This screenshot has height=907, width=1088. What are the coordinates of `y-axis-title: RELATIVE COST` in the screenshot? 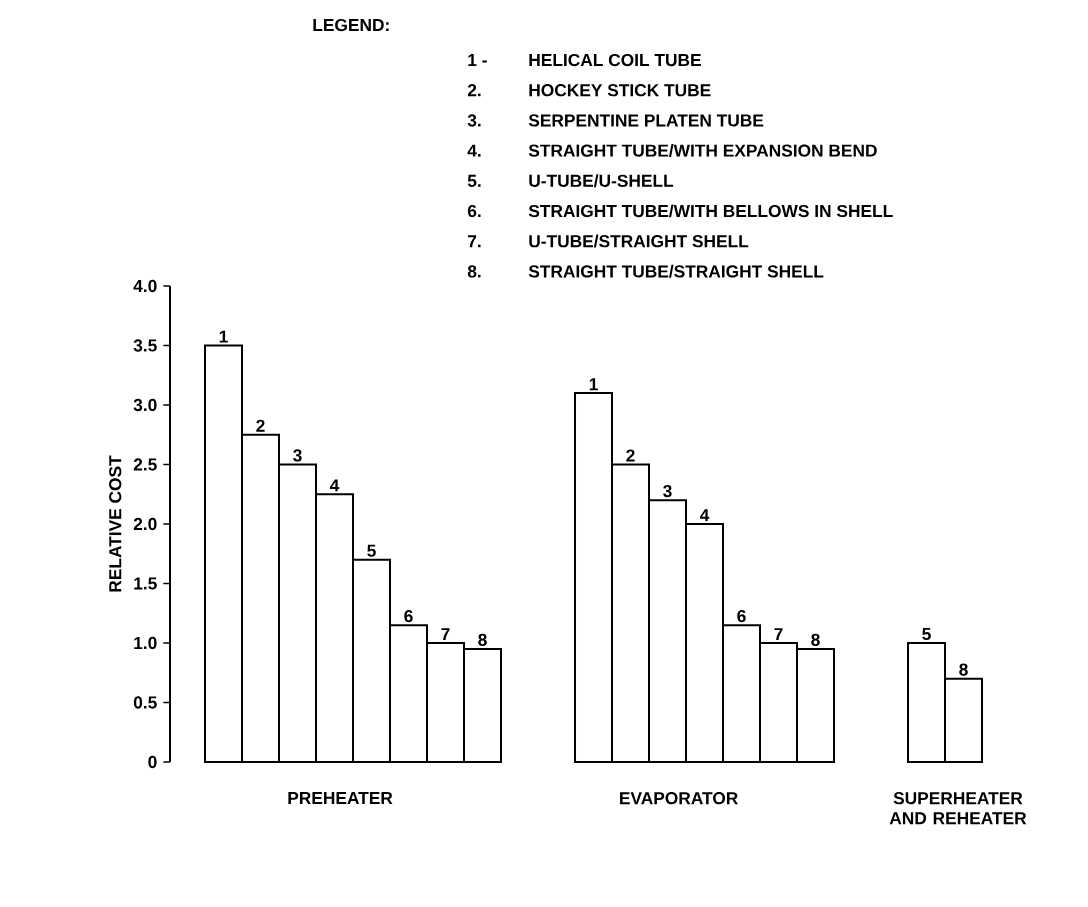 It's located at (115, 523).